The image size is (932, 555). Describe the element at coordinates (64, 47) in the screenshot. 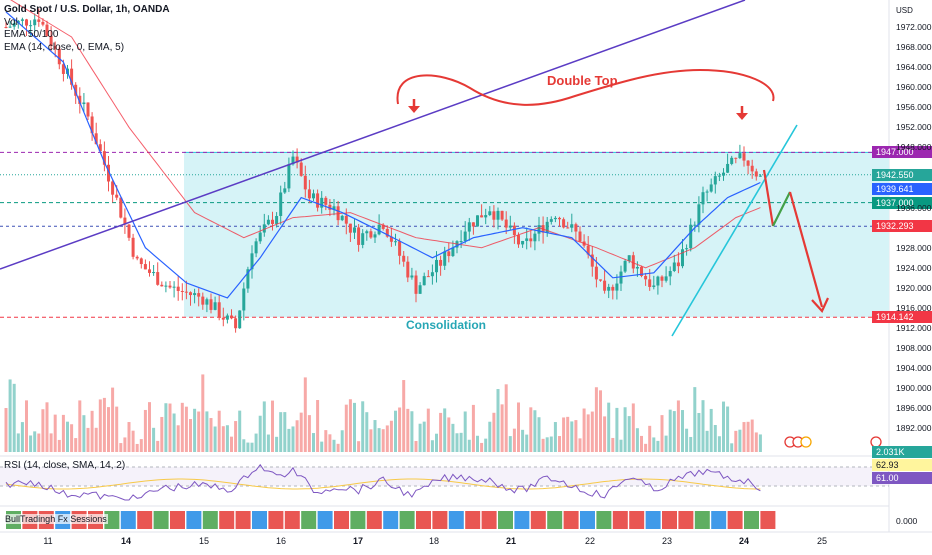

I see `indicator-ema-14: EMA (14, close, 0, EMA, 5)` at that location.